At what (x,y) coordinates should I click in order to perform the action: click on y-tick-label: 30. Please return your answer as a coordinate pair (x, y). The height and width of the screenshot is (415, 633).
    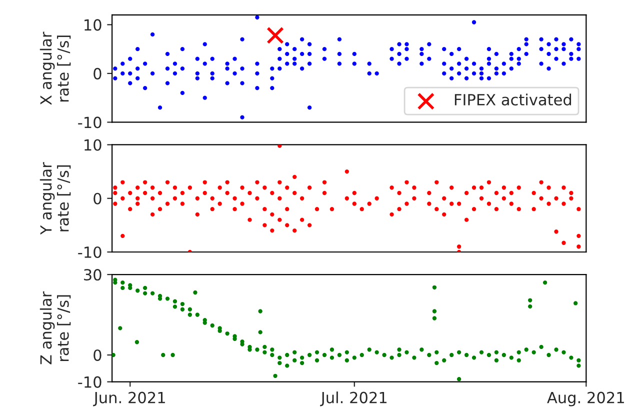
    Looking at the image, I should click on (93, 274).